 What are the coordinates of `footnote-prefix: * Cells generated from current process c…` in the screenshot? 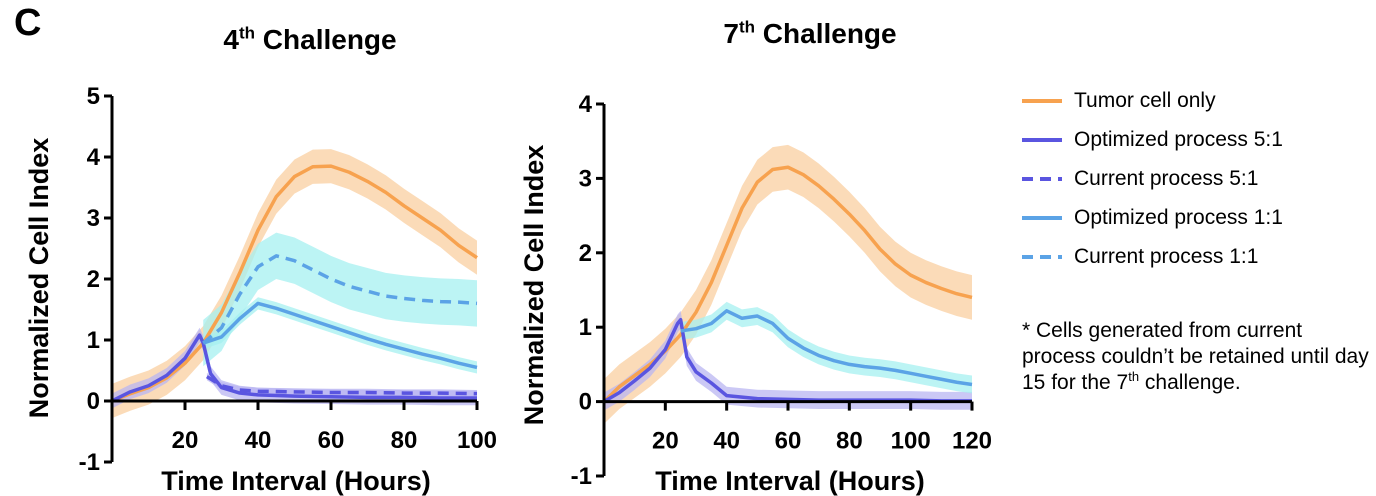 It's located at (1195, 356).